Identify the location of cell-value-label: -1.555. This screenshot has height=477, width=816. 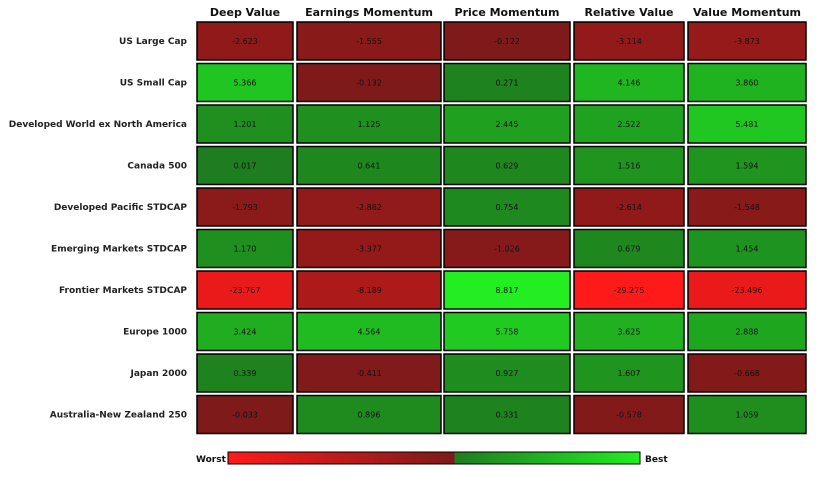
(369, 41).